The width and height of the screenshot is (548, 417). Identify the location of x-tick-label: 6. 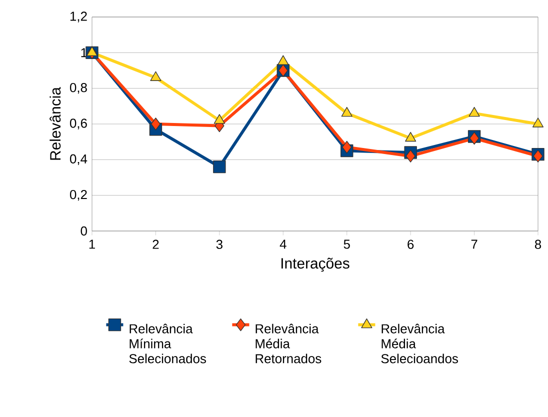
(411, 244).